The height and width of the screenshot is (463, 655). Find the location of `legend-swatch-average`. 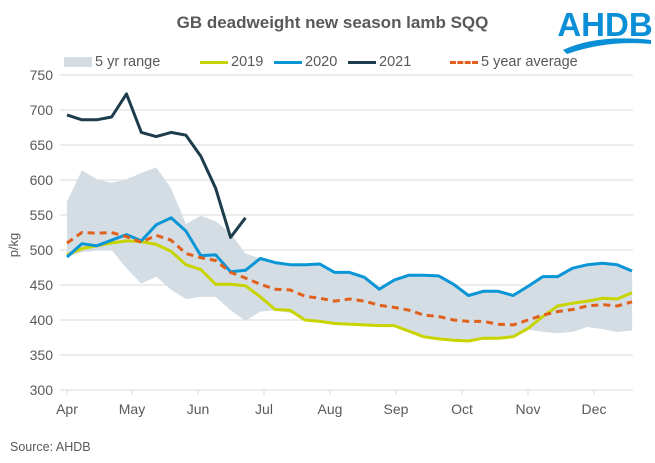

legend-swatch-average is located at coordinates (464, 62).